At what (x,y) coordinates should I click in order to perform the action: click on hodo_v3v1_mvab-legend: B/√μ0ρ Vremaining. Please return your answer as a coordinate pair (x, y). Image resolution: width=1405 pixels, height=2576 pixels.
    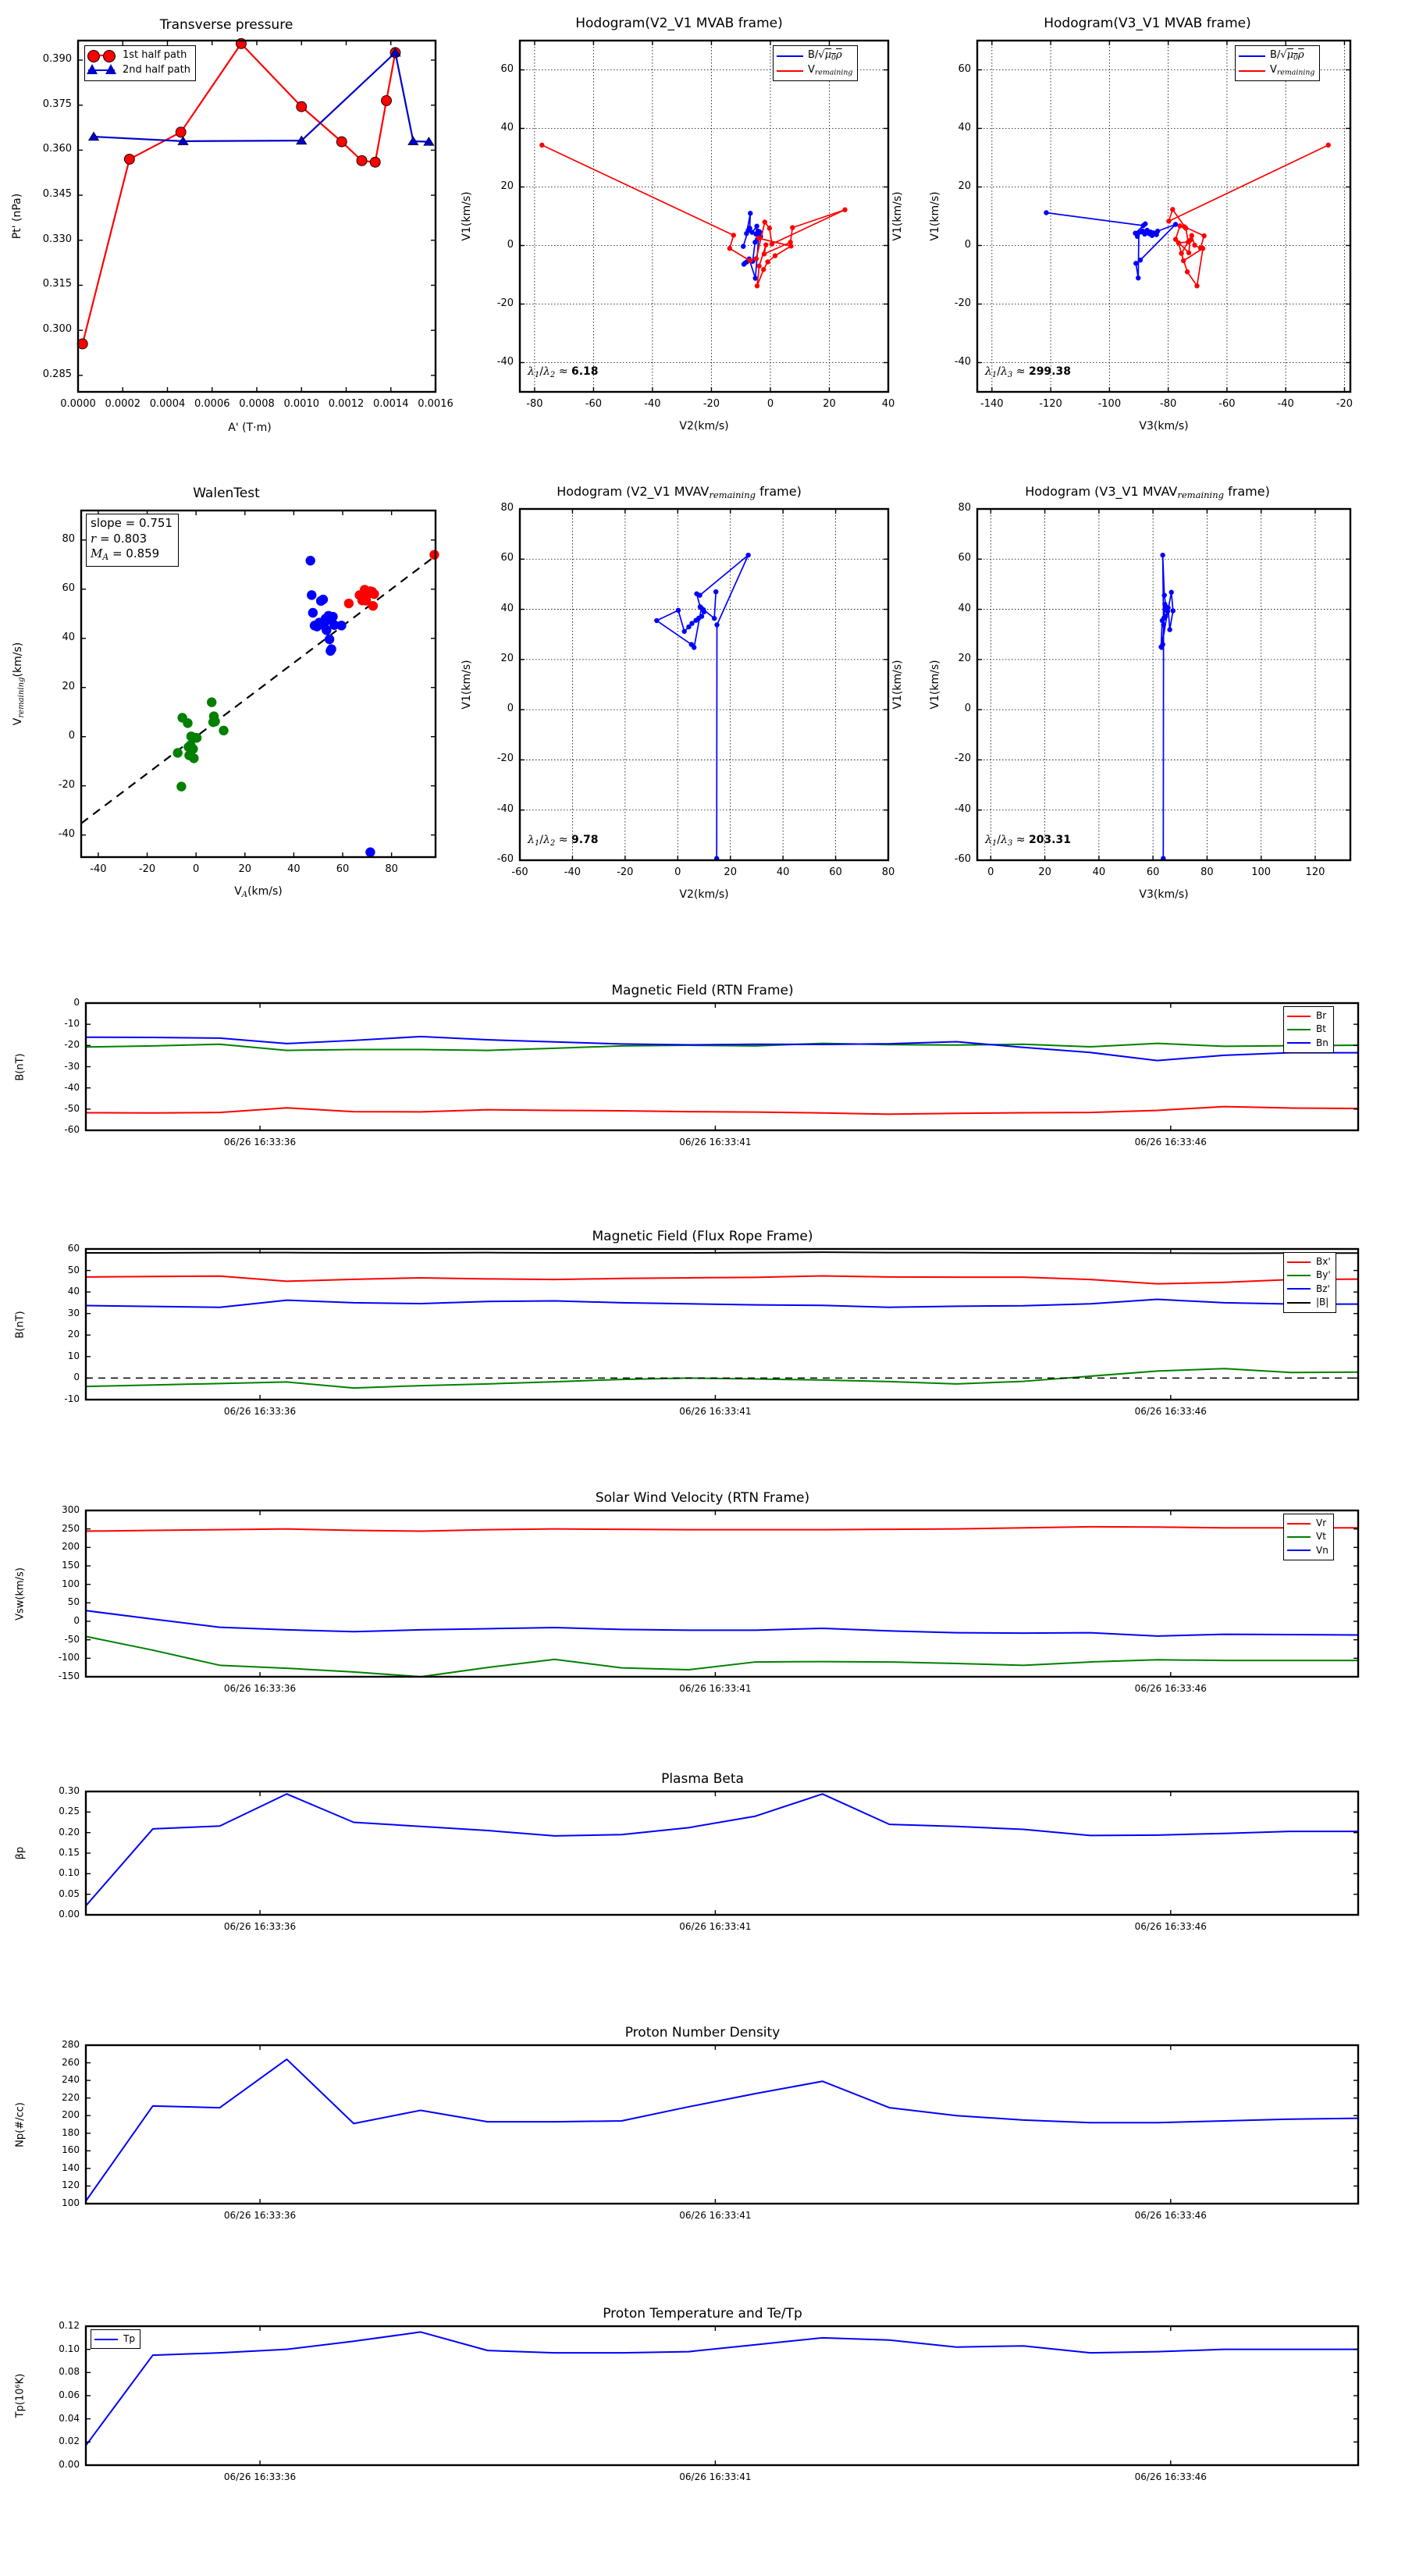
    Looking at the image, I should click on (1278, 63).